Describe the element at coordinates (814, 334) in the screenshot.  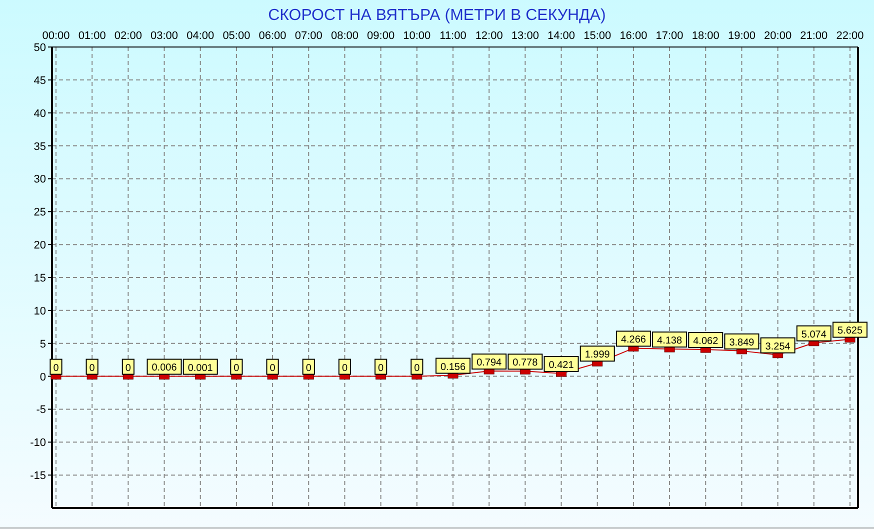
I see `data-label: 5.074` at that location.